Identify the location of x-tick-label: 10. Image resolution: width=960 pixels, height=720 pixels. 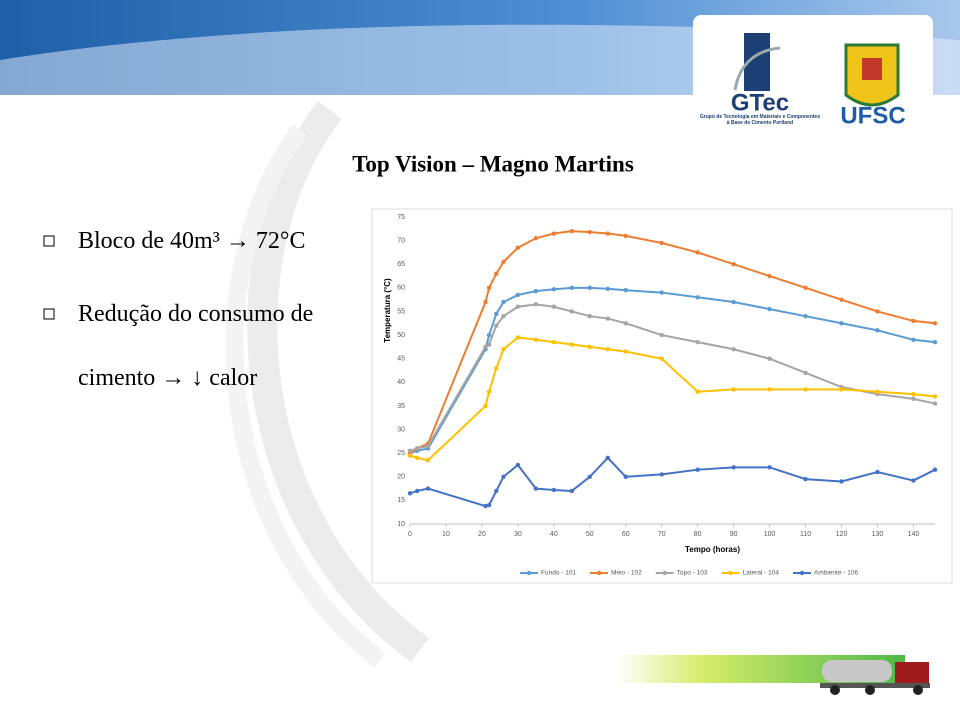
(446, 534).